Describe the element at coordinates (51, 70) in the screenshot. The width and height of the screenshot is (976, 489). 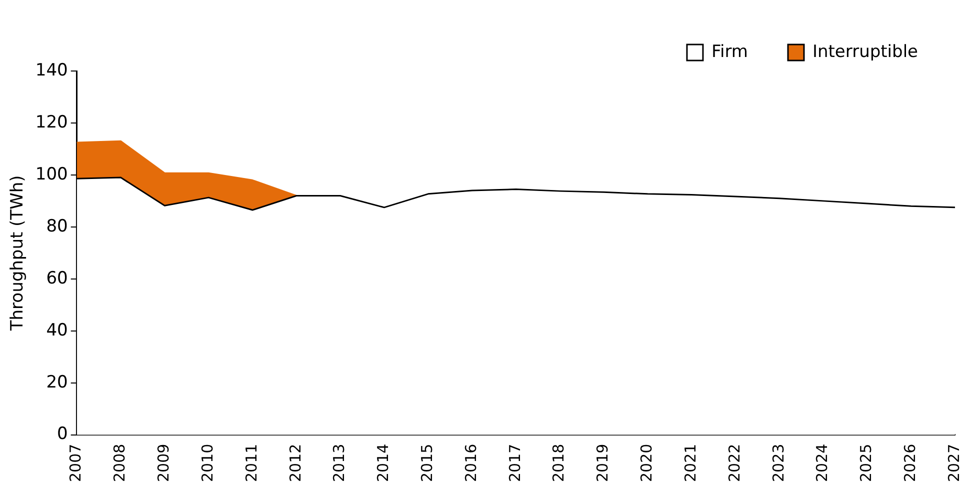
I see `y-tick-label: 140` at that location.